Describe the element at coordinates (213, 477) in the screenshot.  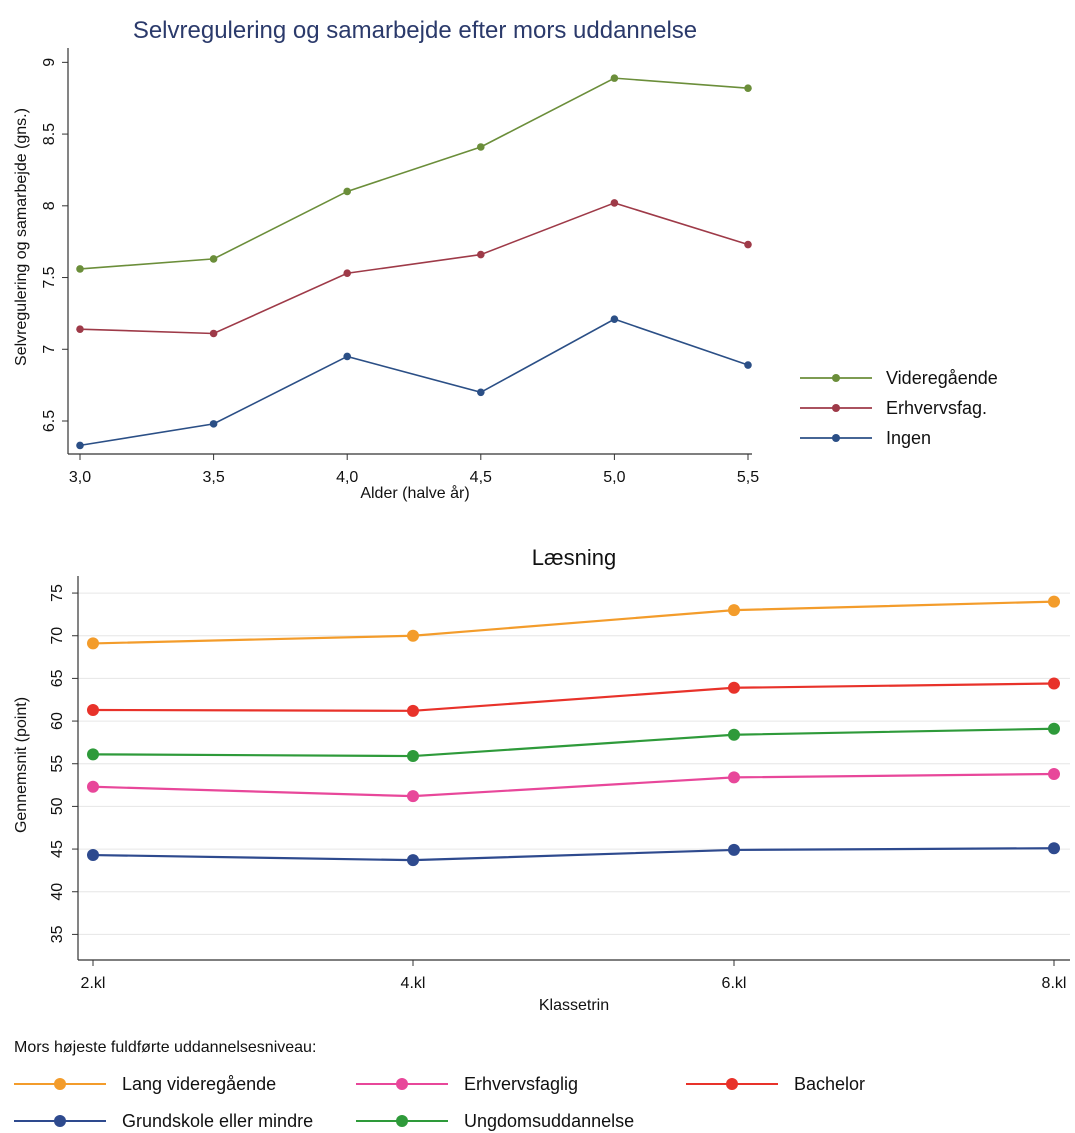
I see `chart1-x-tick-label: 3,5` at that location.